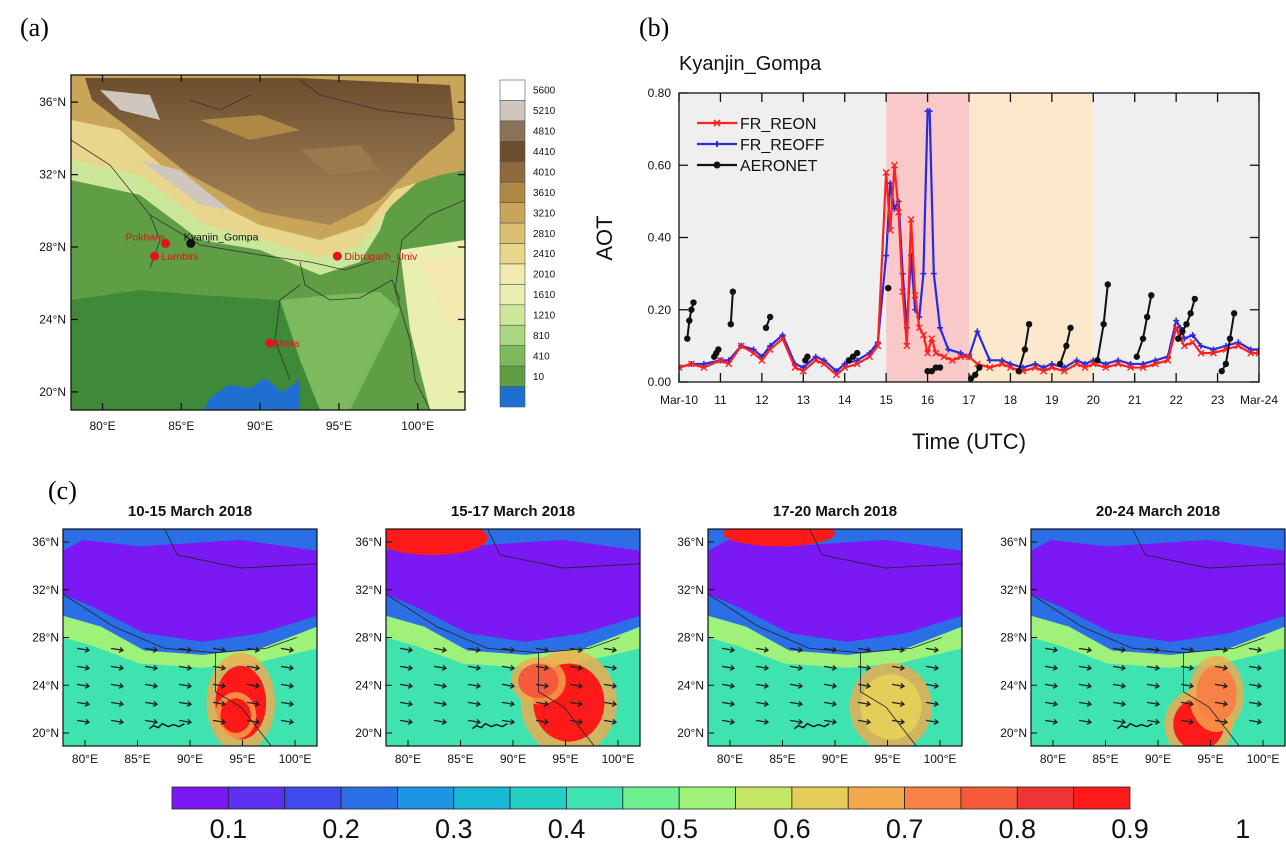 This screenshot has width=1286, height=843. I want to click on series-line-fr_reoff, so click(969, 241).